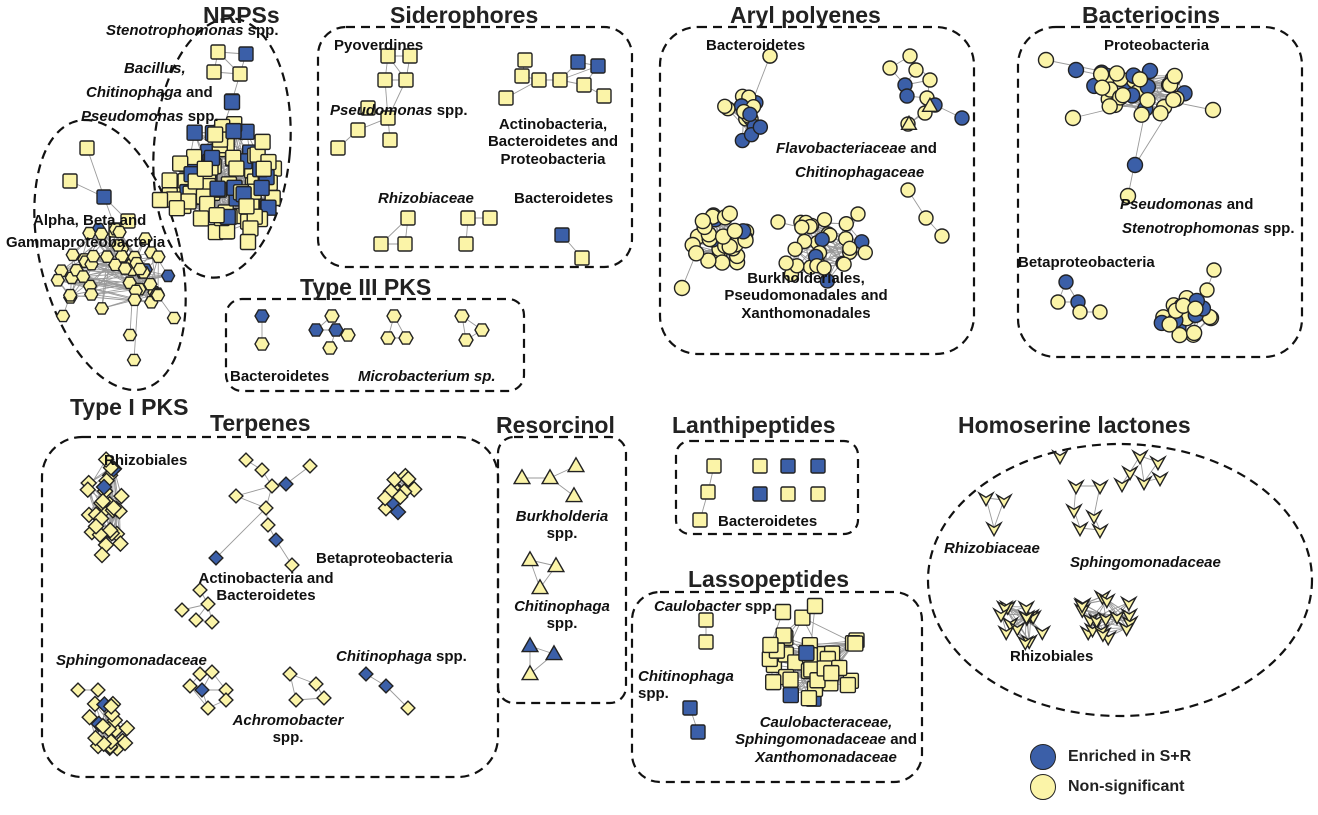 The image size is (1318, 815). I want to click on bac-label-pseudomonas: Pseudomonas and, so click(1187, 204).